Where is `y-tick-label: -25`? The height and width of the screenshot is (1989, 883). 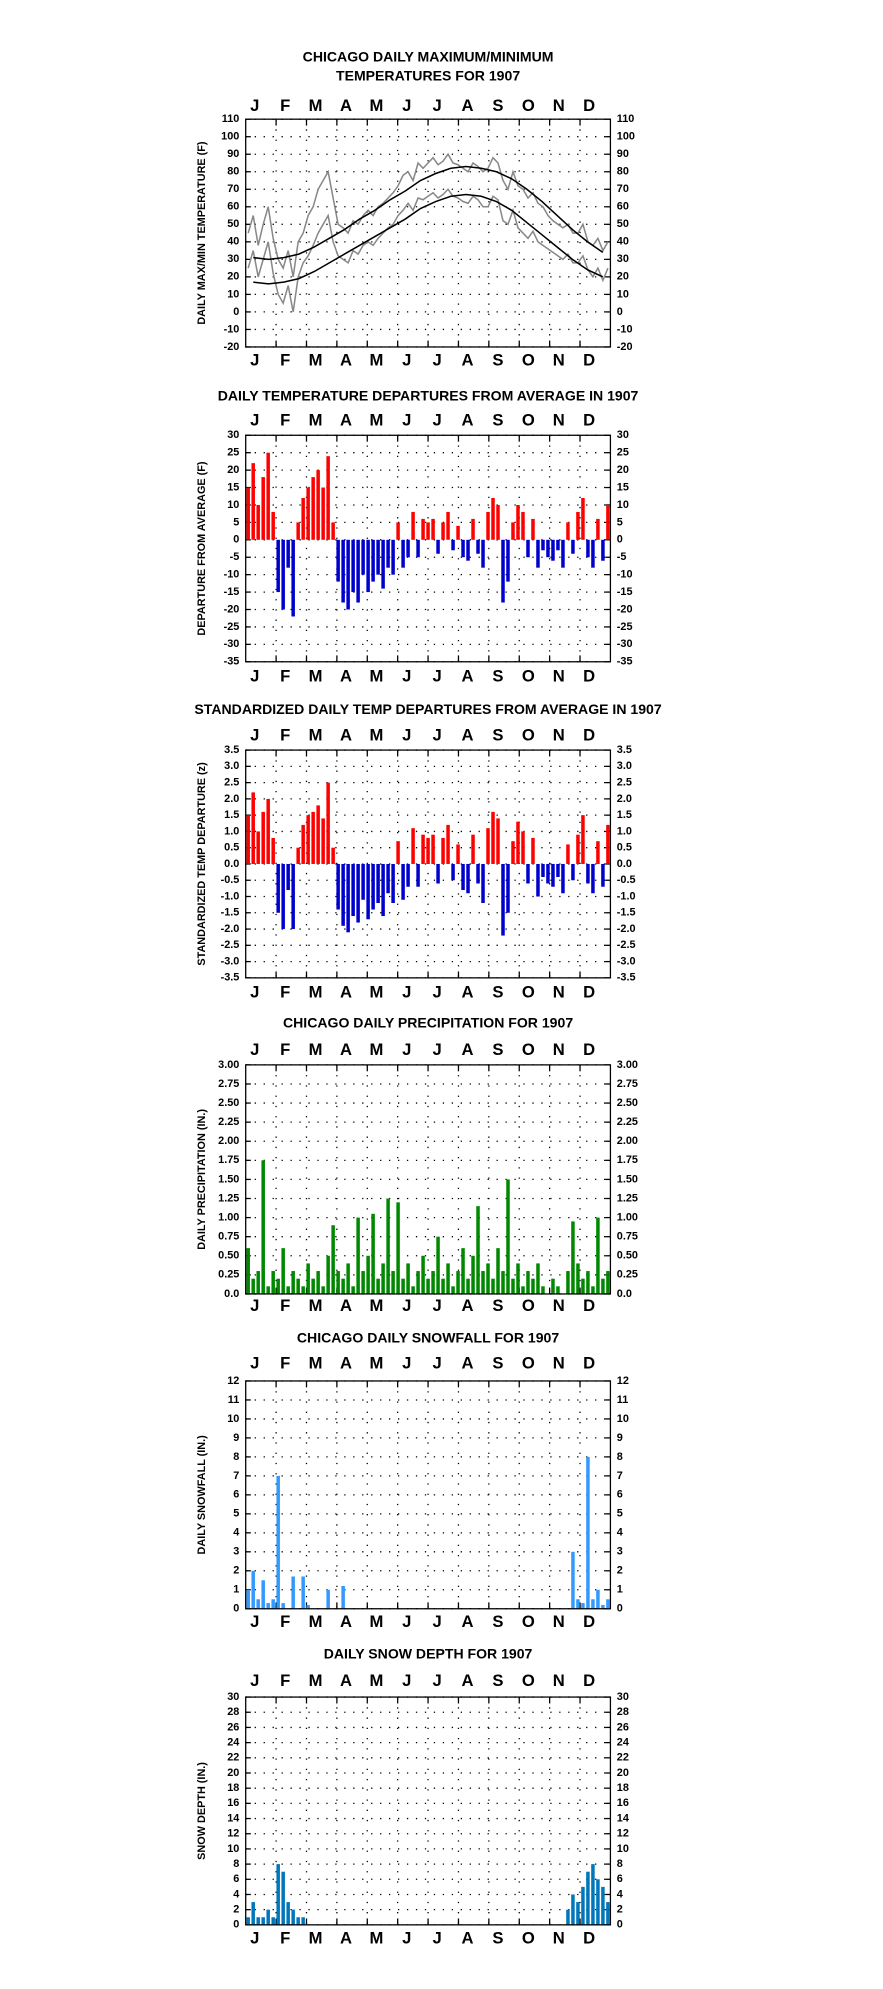
y-tick-label: -25 is located at coordinates (232, 627).